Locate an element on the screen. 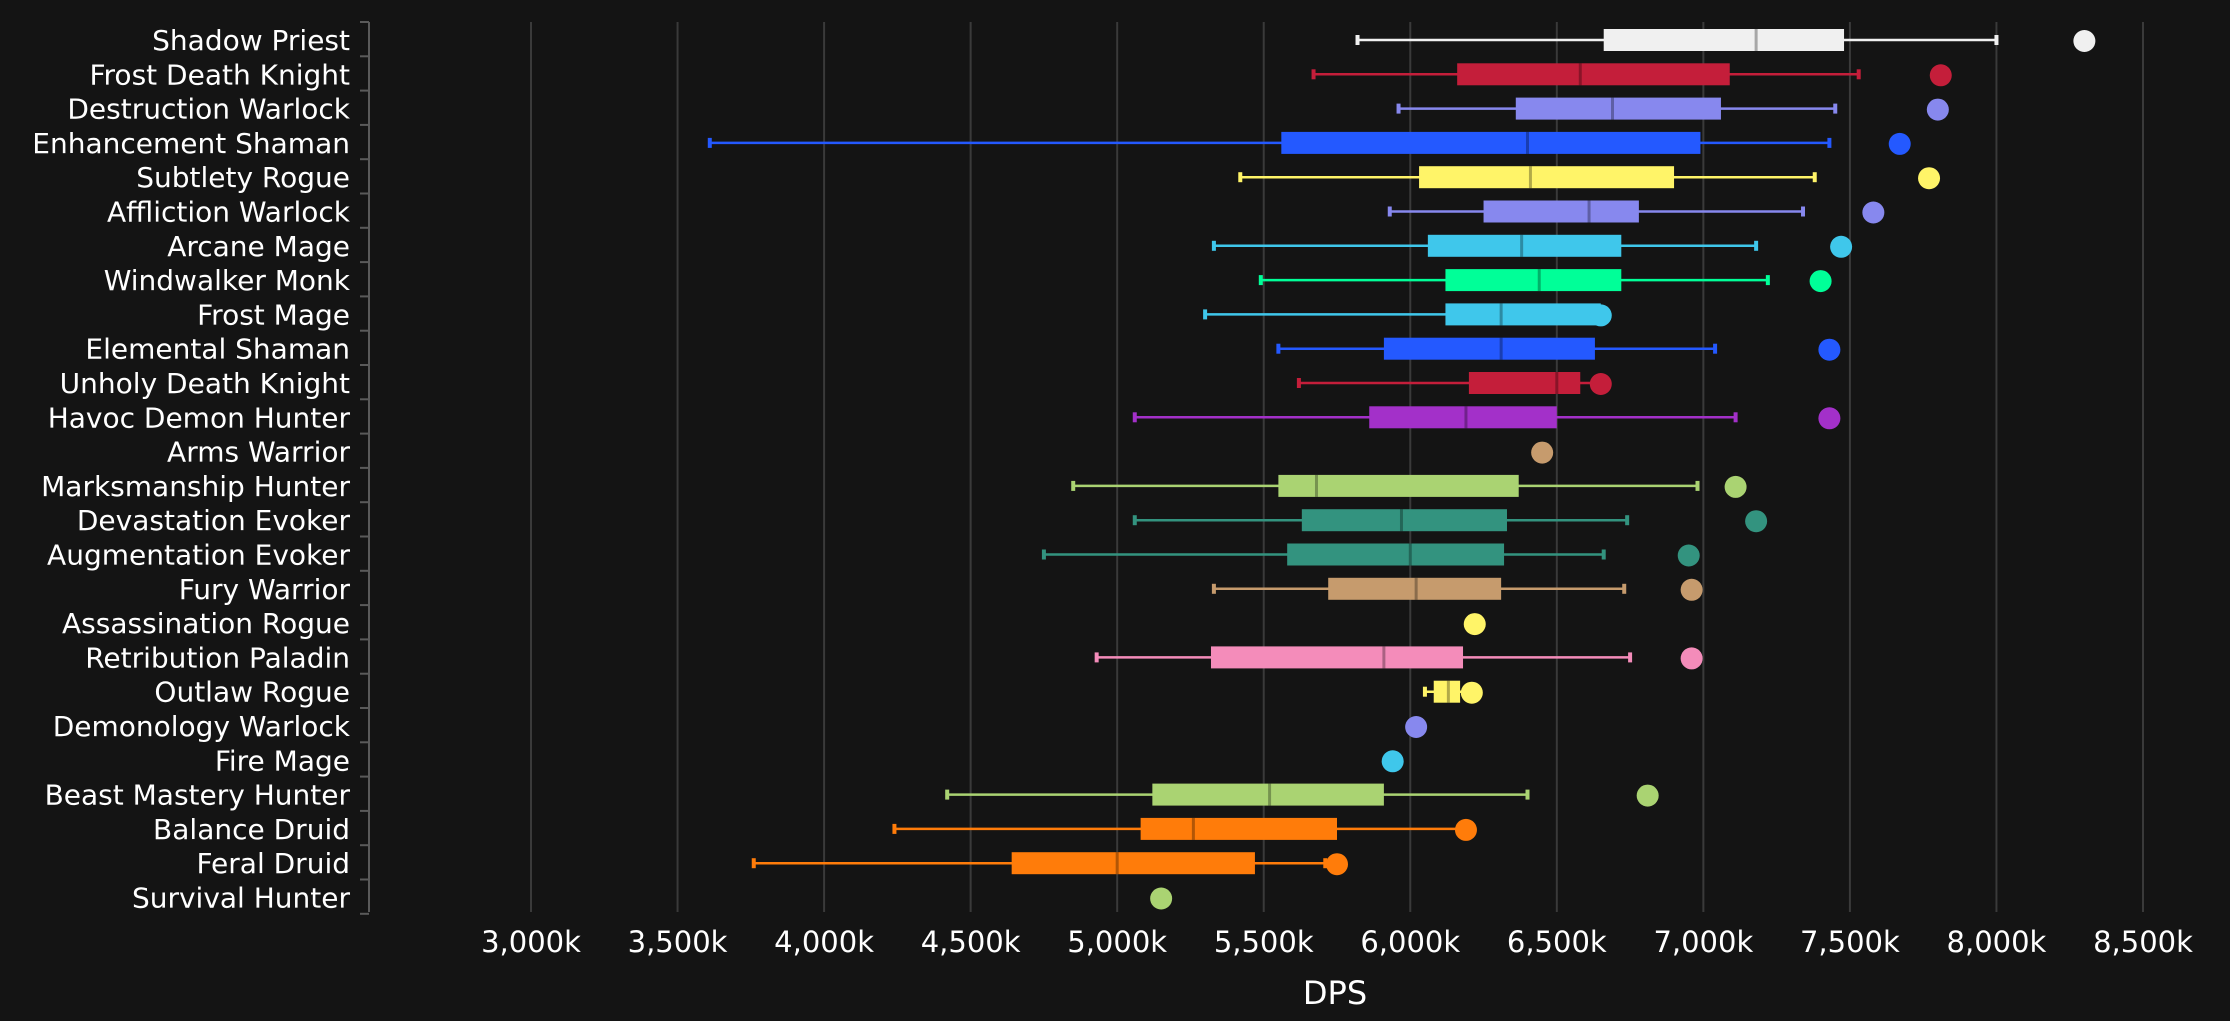  category-label: Arcane Mage is located at coordinates (258, 246).